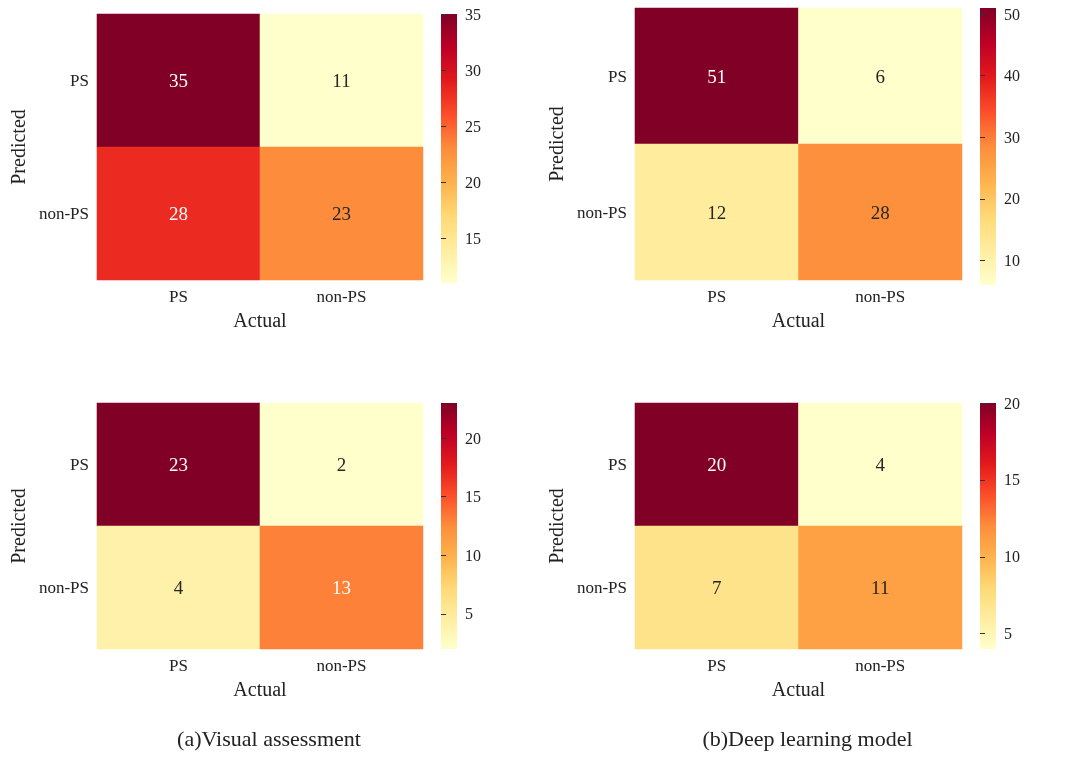  What do you see at coordinates (473, 14) in the screenshot?
I see `color-bar-label: 35` at bounding box center [473, 14].